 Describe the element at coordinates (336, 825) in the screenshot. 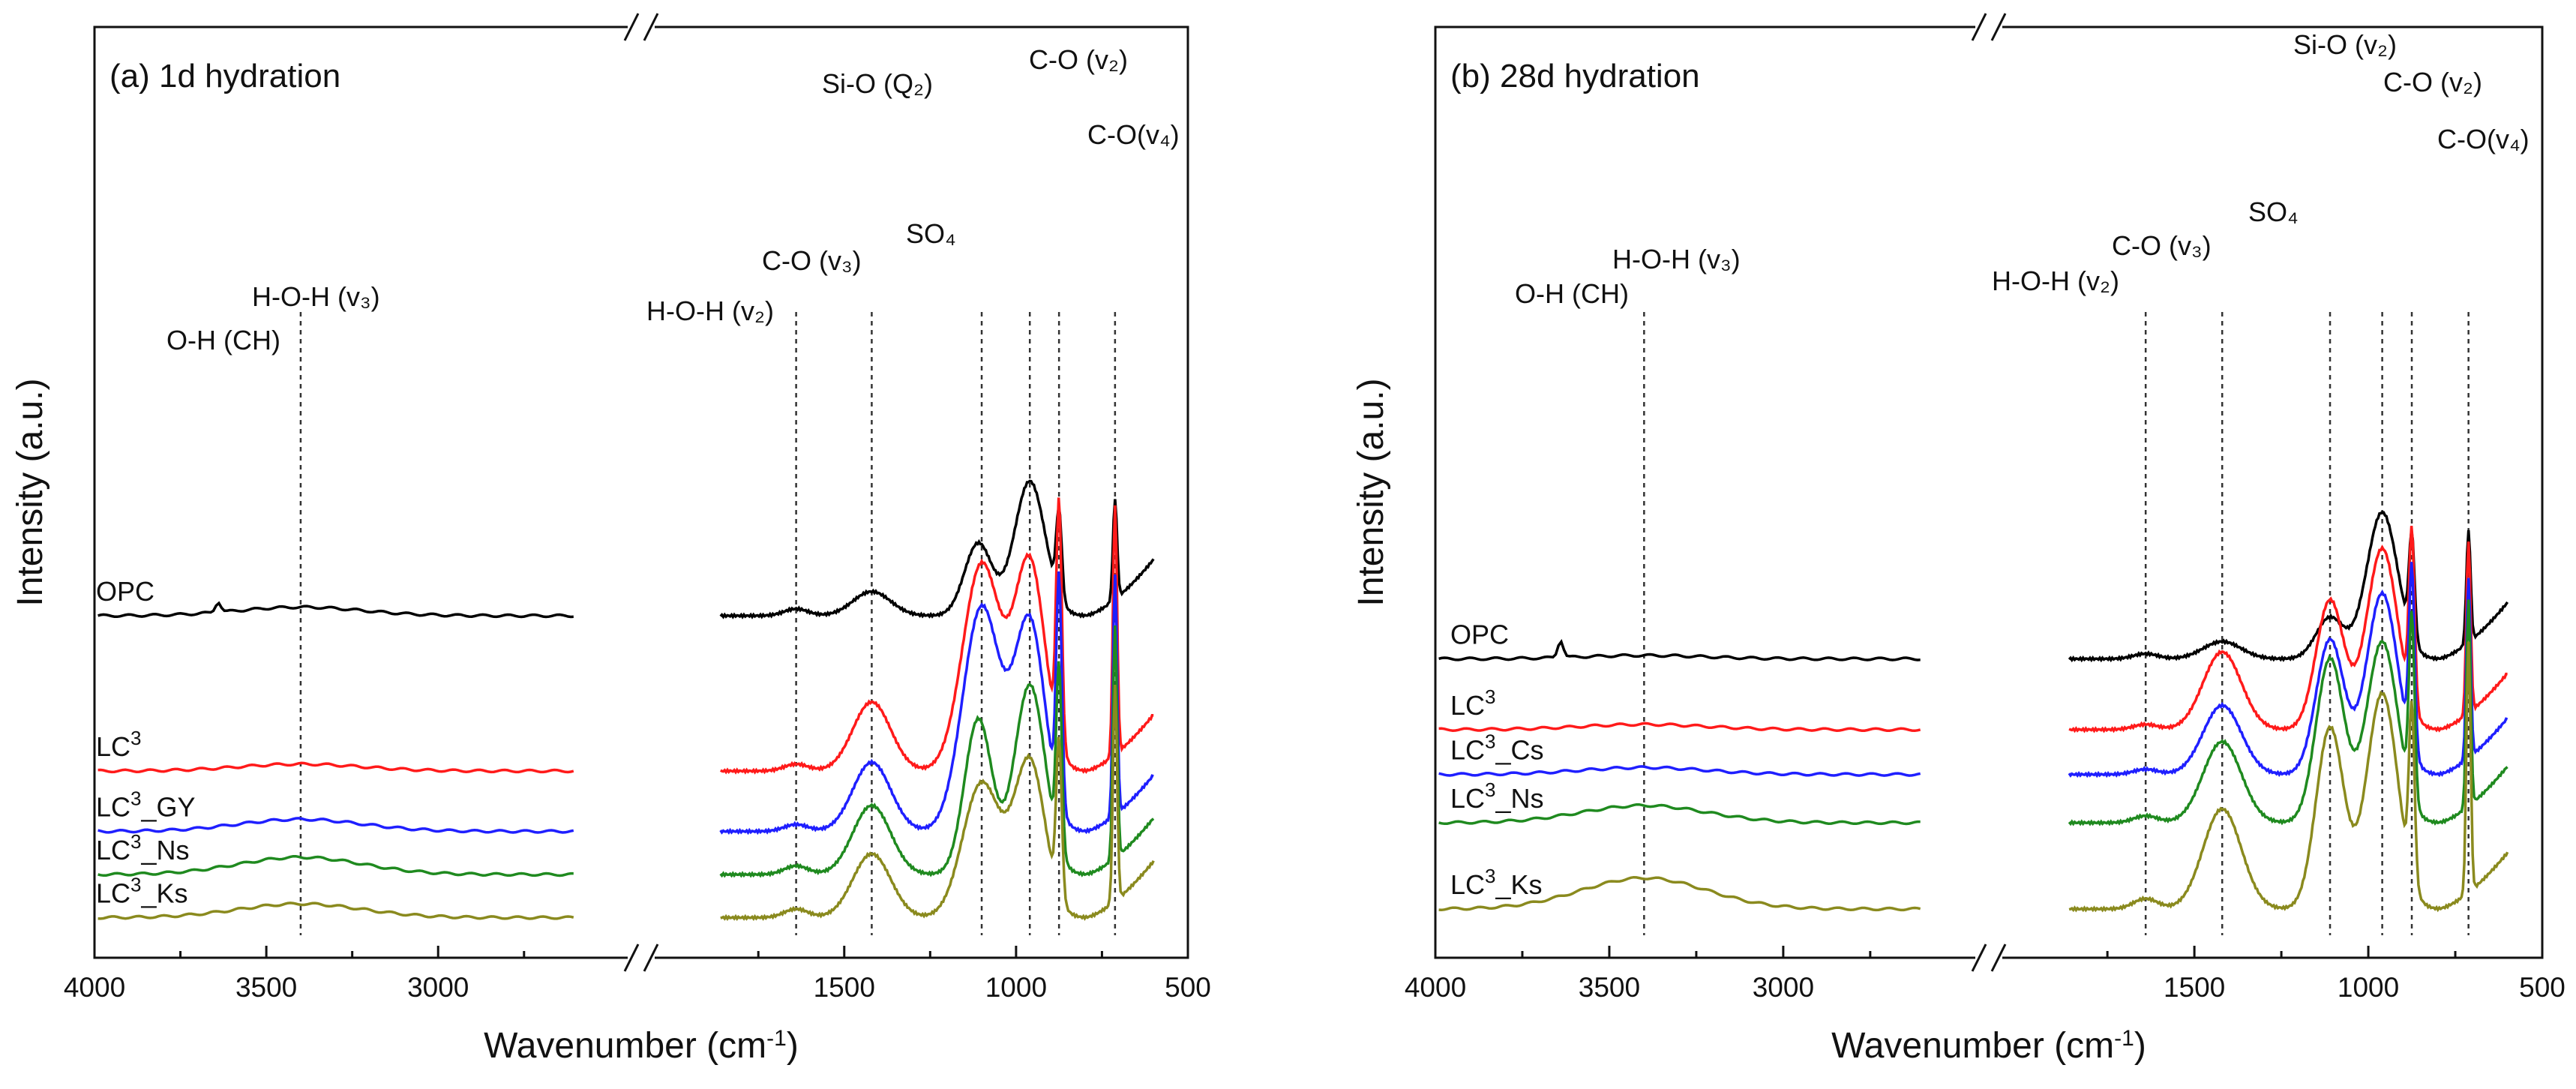

I see `series-line-LC3_GY-high` at that location.